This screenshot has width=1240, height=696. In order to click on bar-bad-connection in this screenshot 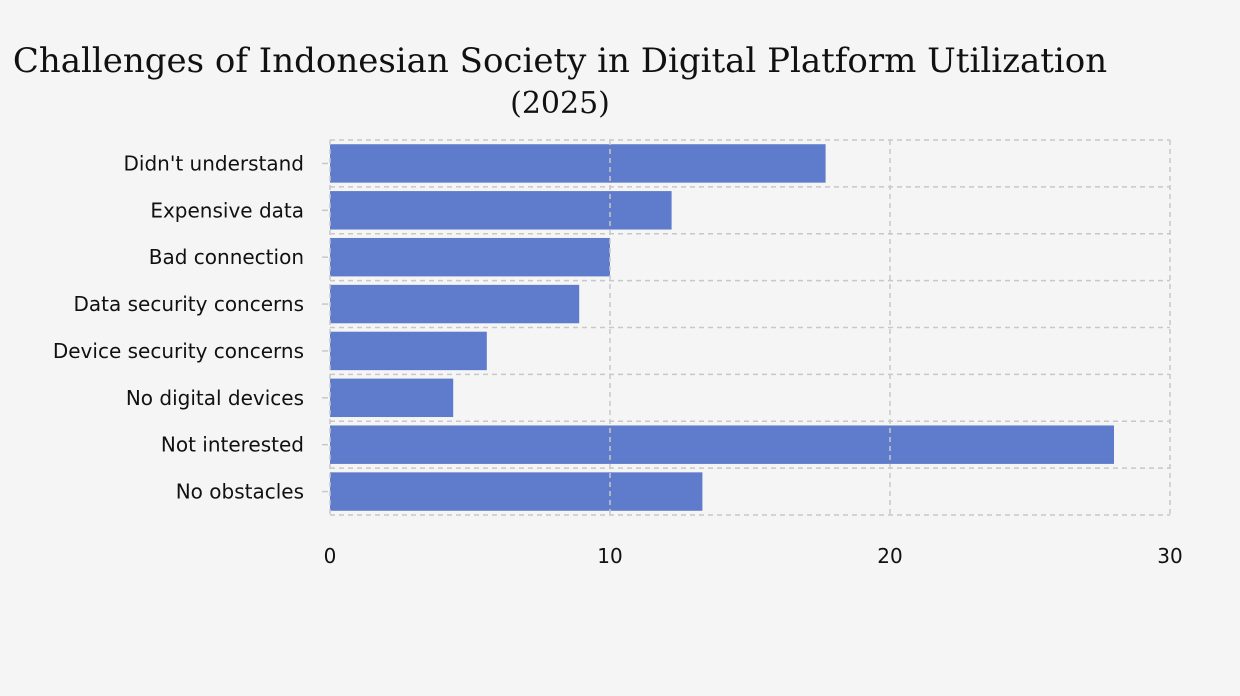, I will do `click(470, 257)`.